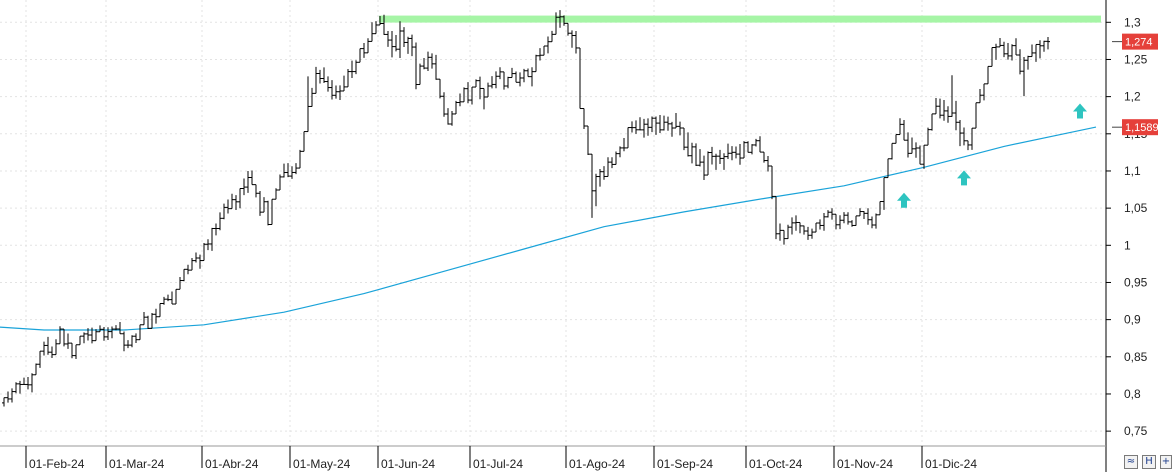  I want to click on ma-price-tag-bg, so click(1140, 127).